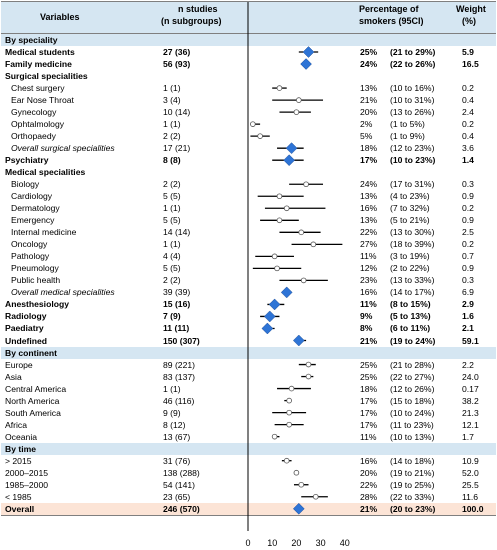 The height and width of the screenshot is (550, 497). Describe the element at coordinates (407, 136) in the screenshot. I see `ci-value: (1 to 9%)` at that location.